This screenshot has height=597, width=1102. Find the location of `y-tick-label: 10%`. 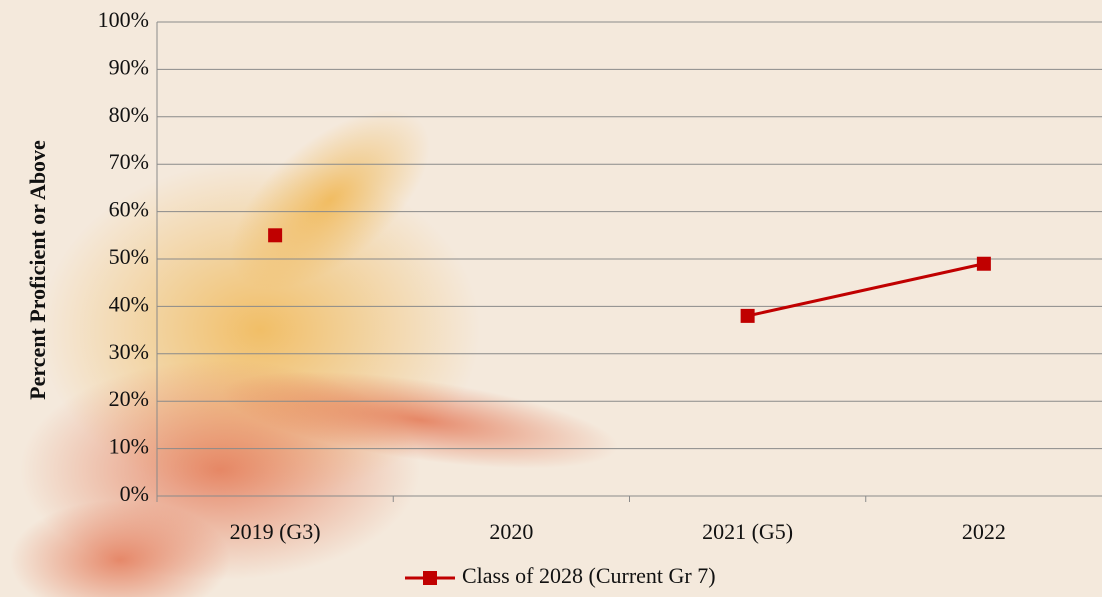

y-tick-label: 10% is located at coordinates (129, 446).